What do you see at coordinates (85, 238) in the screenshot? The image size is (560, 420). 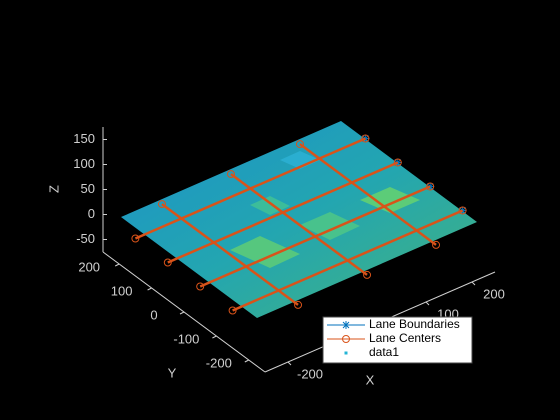 I see `z-tick-label: -50` at bounding box center [85, 238].